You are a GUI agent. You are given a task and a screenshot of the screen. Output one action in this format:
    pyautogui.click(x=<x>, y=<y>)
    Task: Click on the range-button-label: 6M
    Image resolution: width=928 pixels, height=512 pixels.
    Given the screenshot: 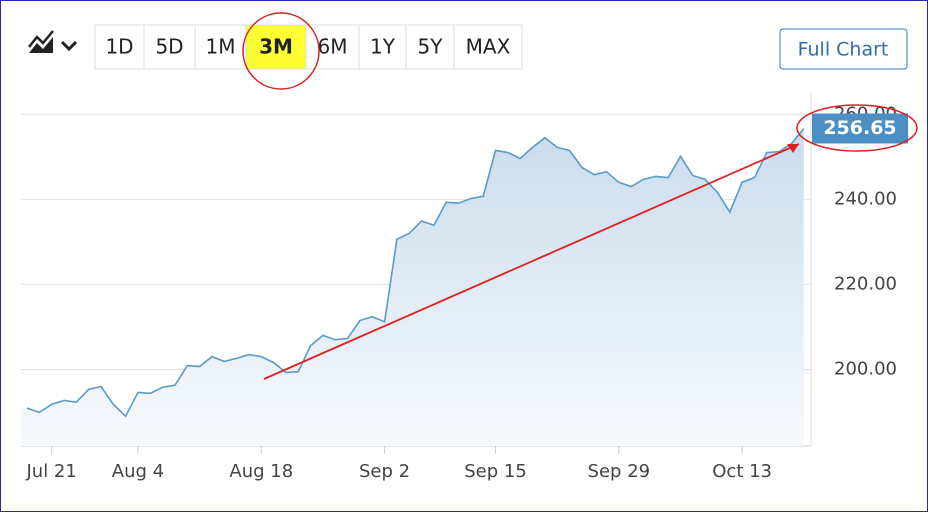 What is the action you would take?
    pyautogui.click(x=333, y=47)
    